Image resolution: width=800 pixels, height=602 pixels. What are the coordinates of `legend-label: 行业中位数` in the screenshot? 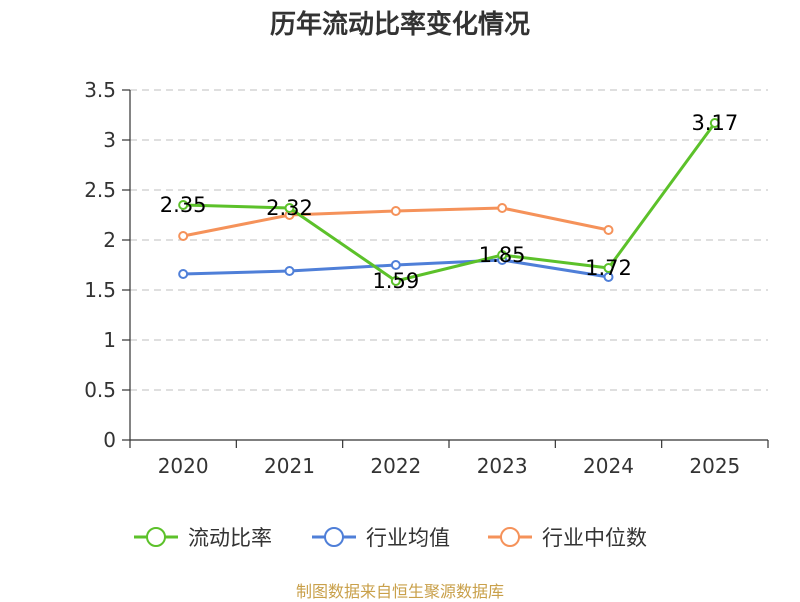 It's located at (594, 538).